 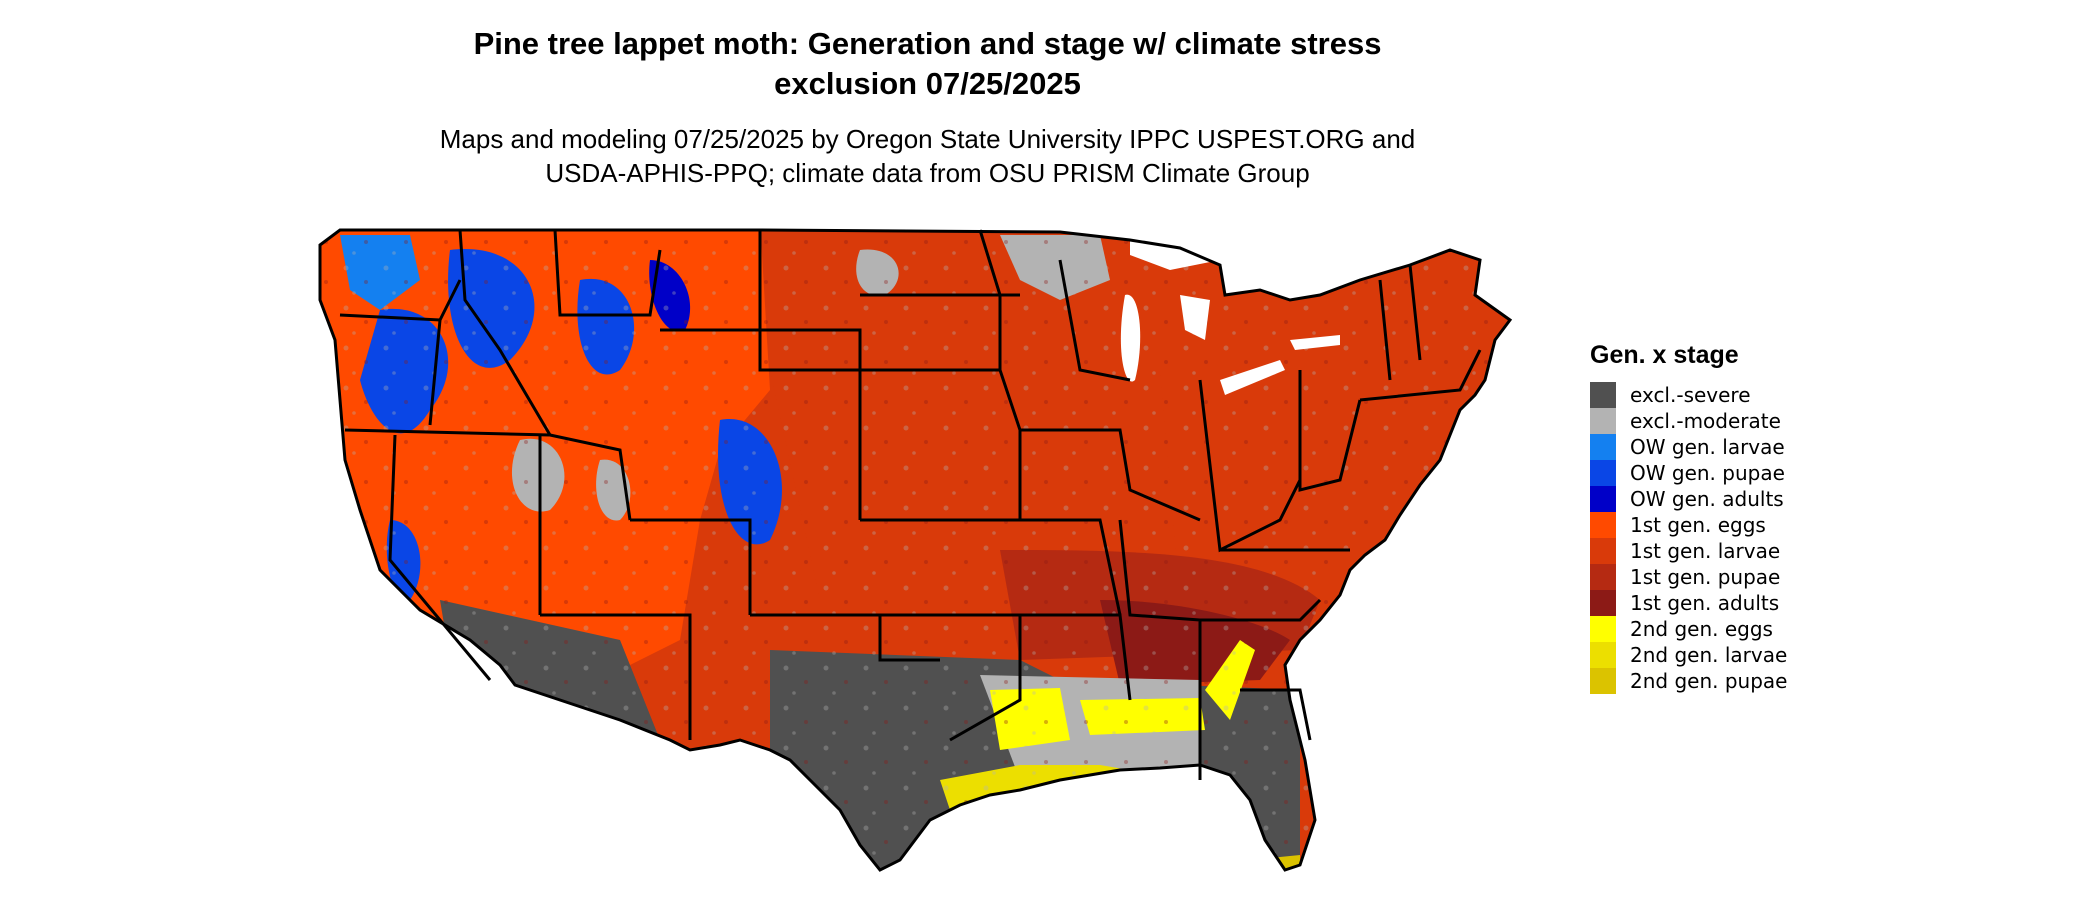 I want to click on legend-item: 1st gen. larvae, so click(x=1688, y=551).